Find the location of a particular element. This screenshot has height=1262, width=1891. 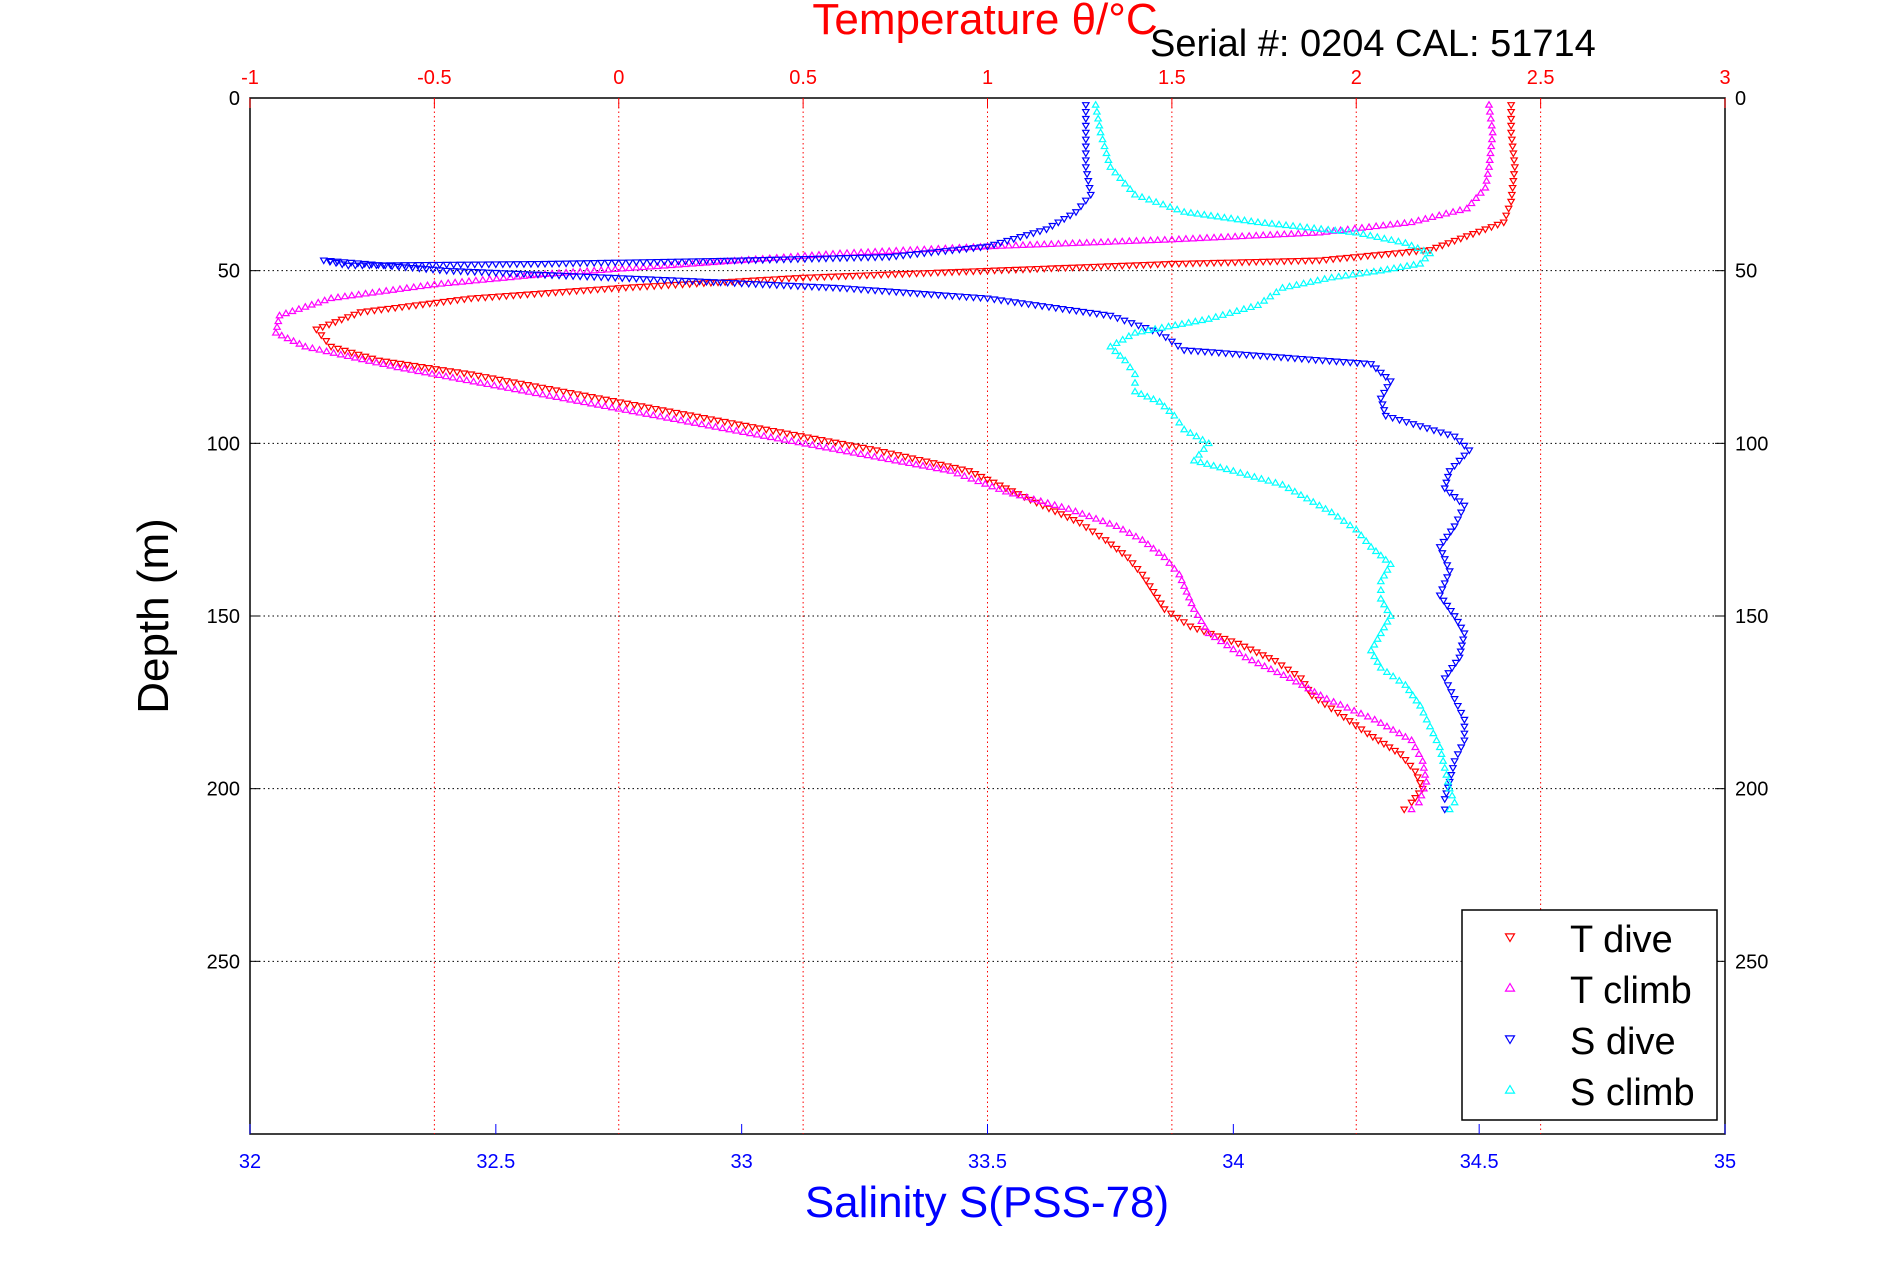

tick-label-temperature: 2 is located at coordinates (1356, 78).